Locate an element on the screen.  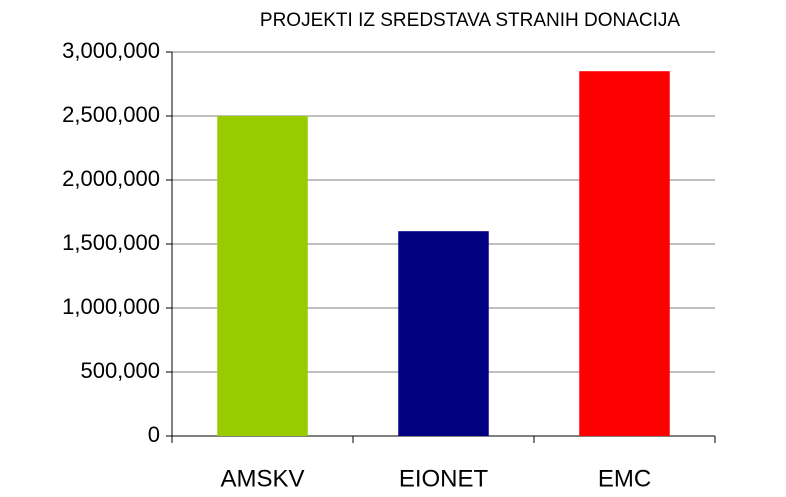
x-tick-label: EMC is located at coordinates (624, 478).